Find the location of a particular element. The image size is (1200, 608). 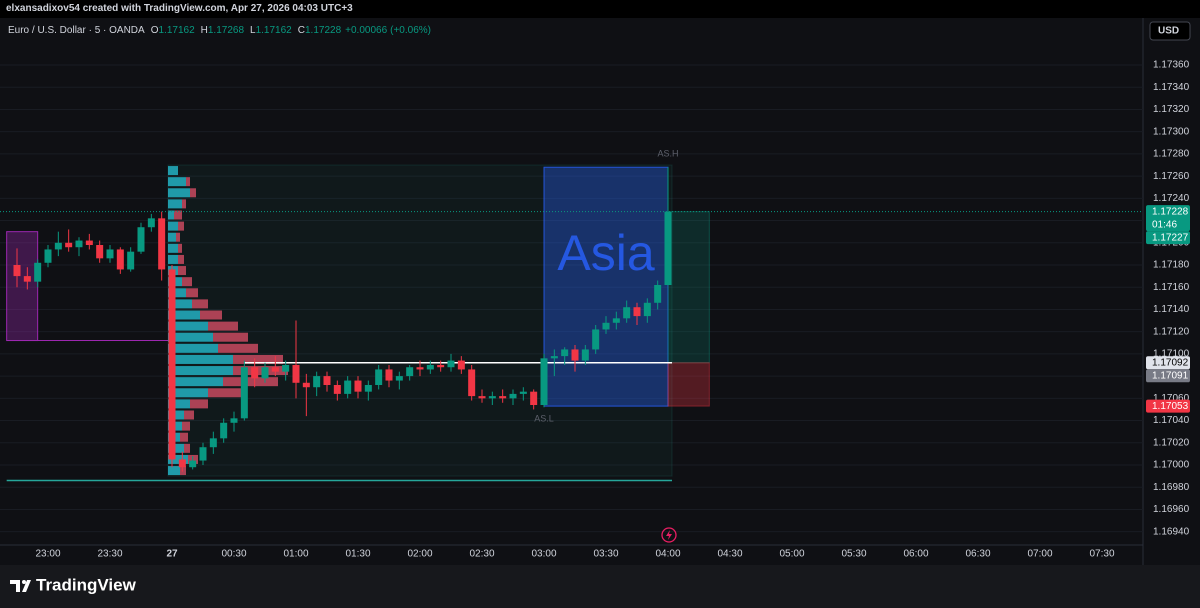

y-tick-label: 1.17240 is located at coordinates (1171, 198).